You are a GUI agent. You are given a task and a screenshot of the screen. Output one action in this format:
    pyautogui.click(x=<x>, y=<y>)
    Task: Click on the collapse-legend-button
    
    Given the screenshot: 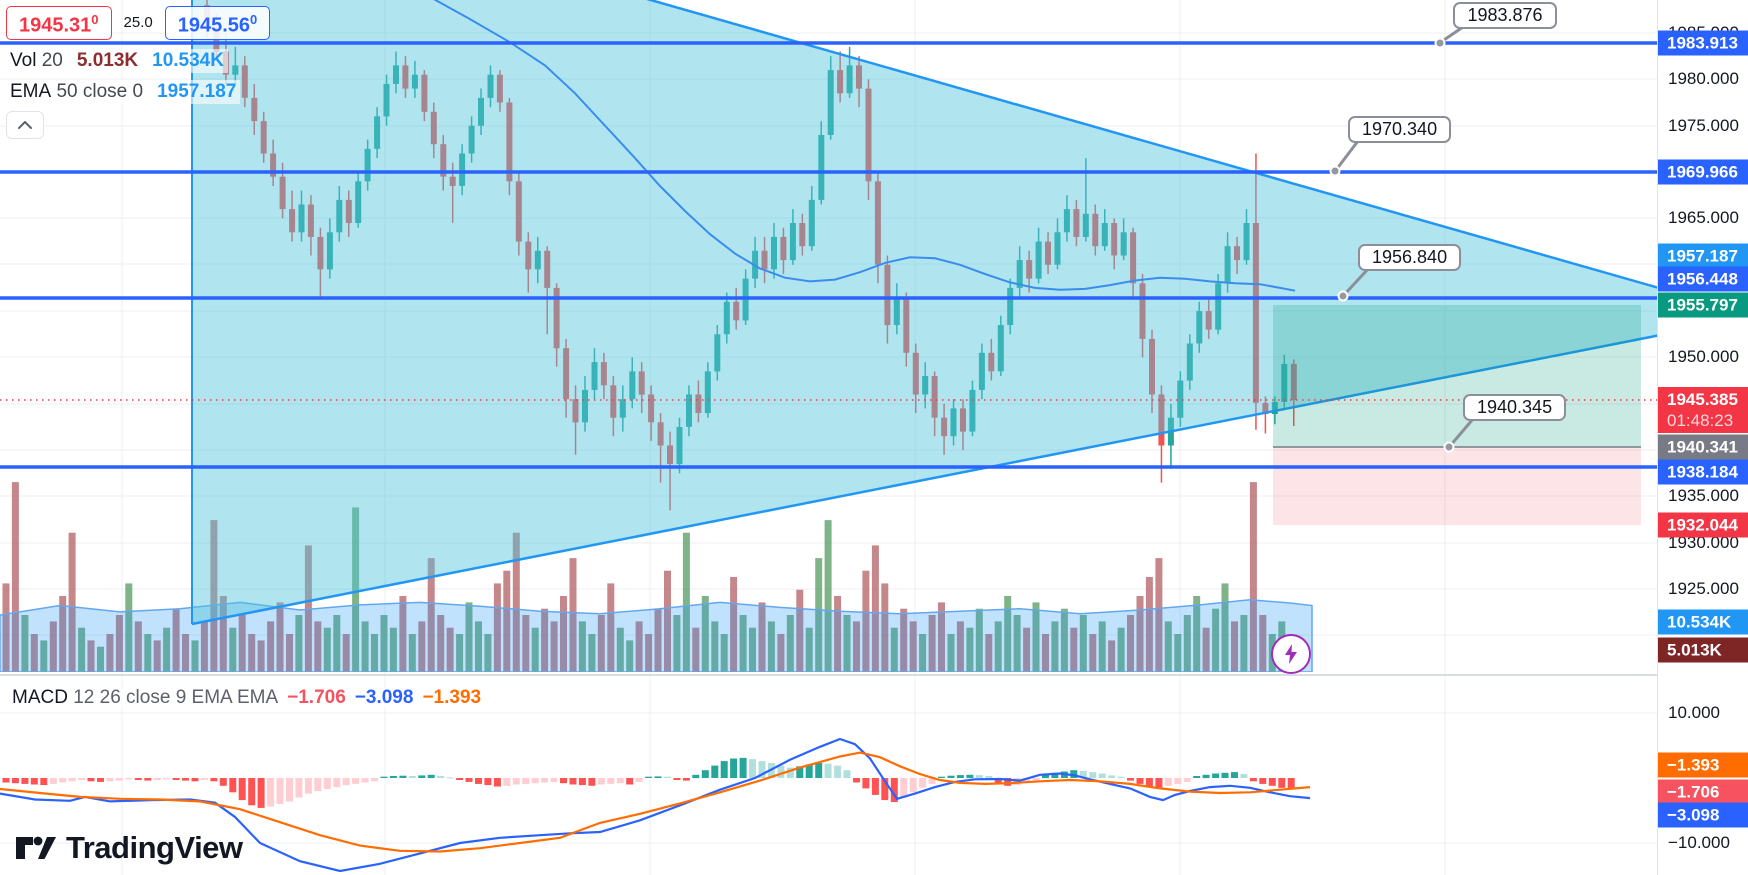 What is the action you would take?
    pyautogui.click(x=25, y=124)
    